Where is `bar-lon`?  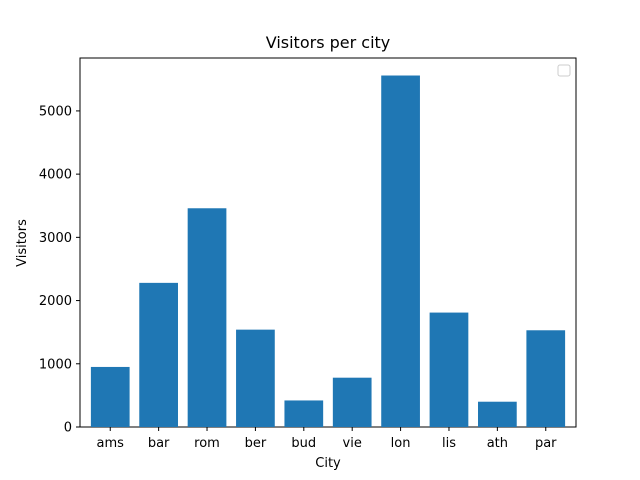
bar-lon is located at coordinates (400, 251).